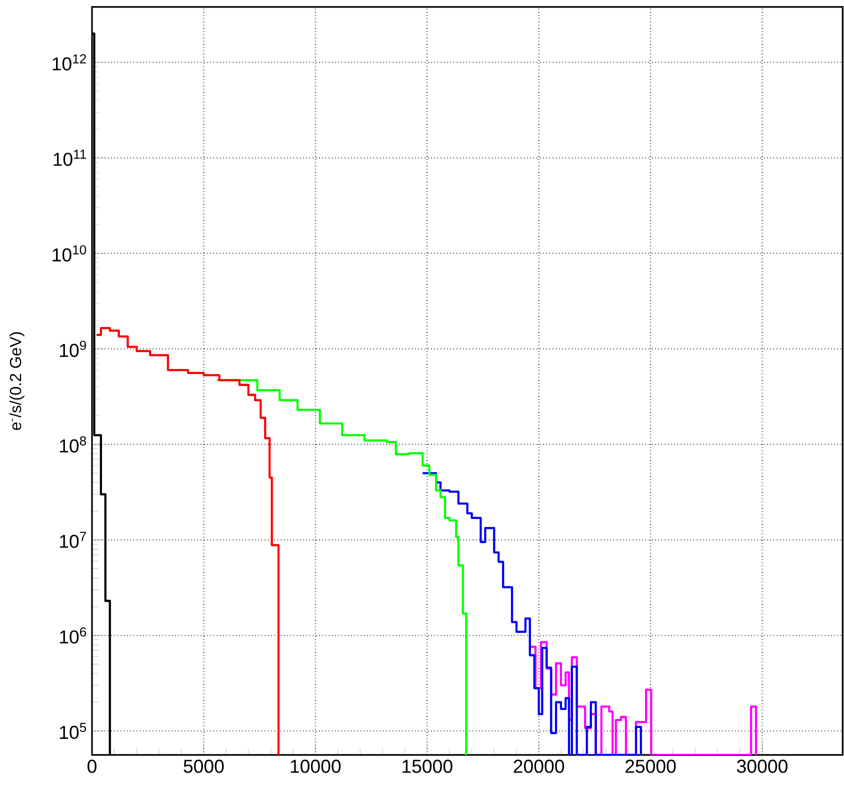  What do you see at coordinates (73, 349) in the screenshot?
I see `y-tick-label: 10$^{9}$` at bounding box center [73, 349].